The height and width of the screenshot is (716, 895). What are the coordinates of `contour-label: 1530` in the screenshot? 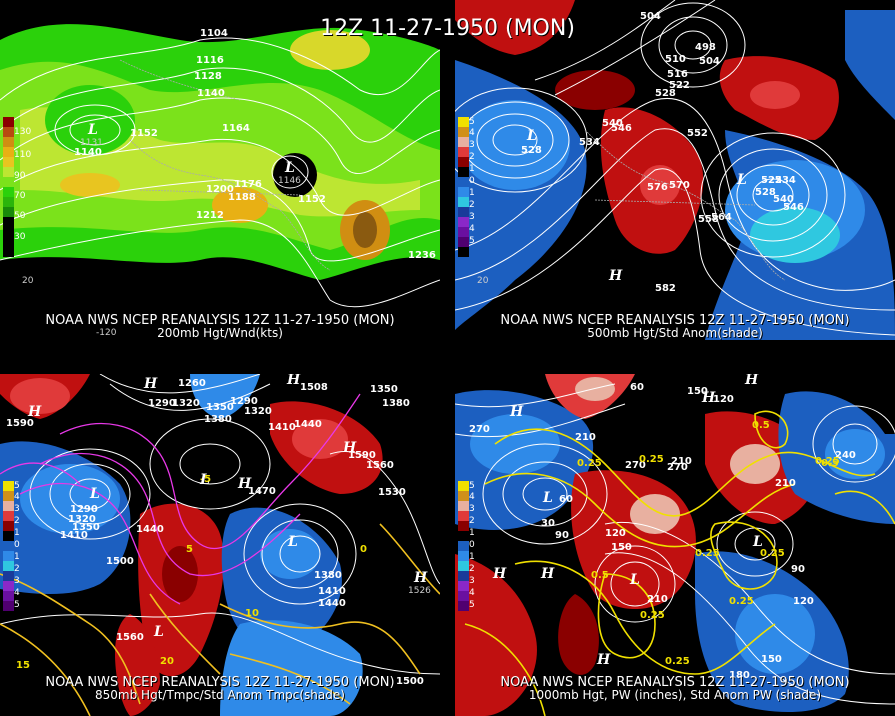 It's located at (392, 492).